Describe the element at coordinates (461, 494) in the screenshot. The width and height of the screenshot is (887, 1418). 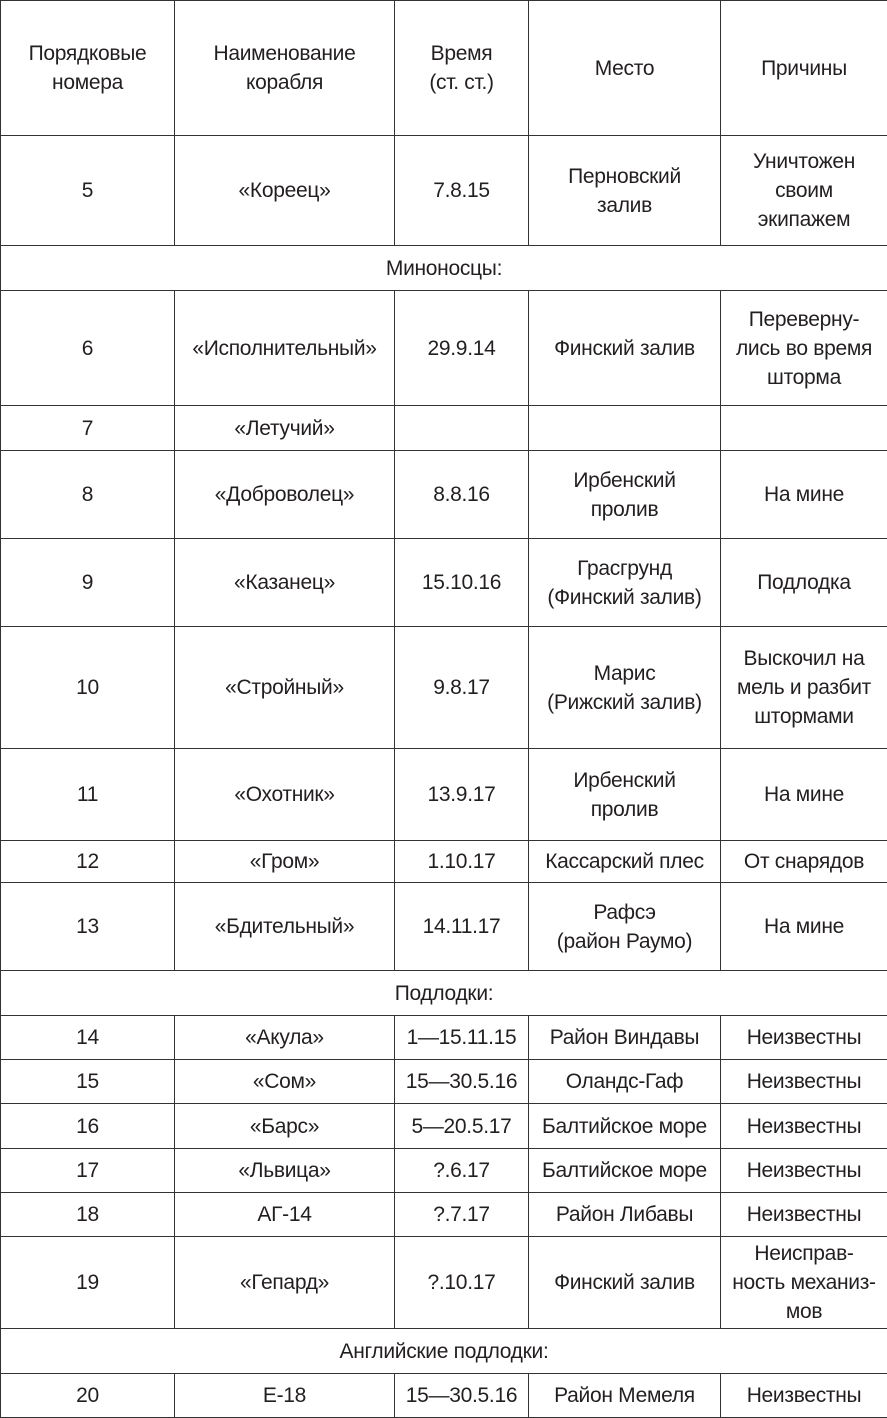
I see `cell-date: 8.8.16` at that location.